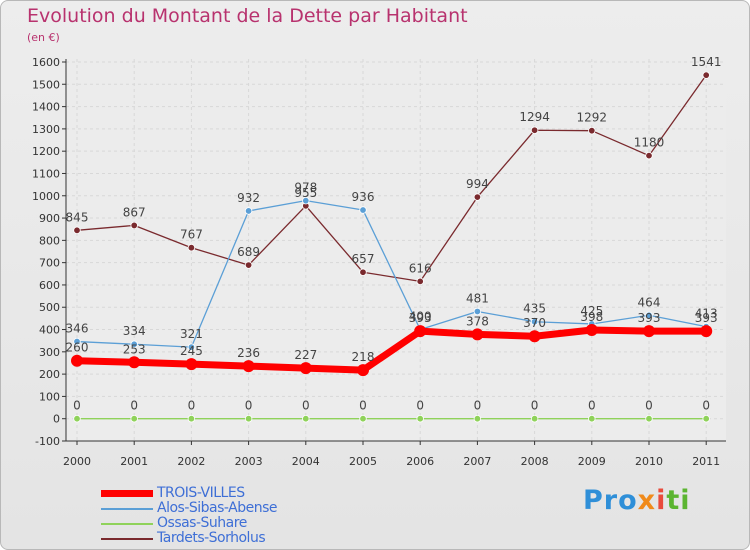 The height and width of the screenshot is (550, 750). I want to click on data-label-trois-villes: 370, so click(534, 323).